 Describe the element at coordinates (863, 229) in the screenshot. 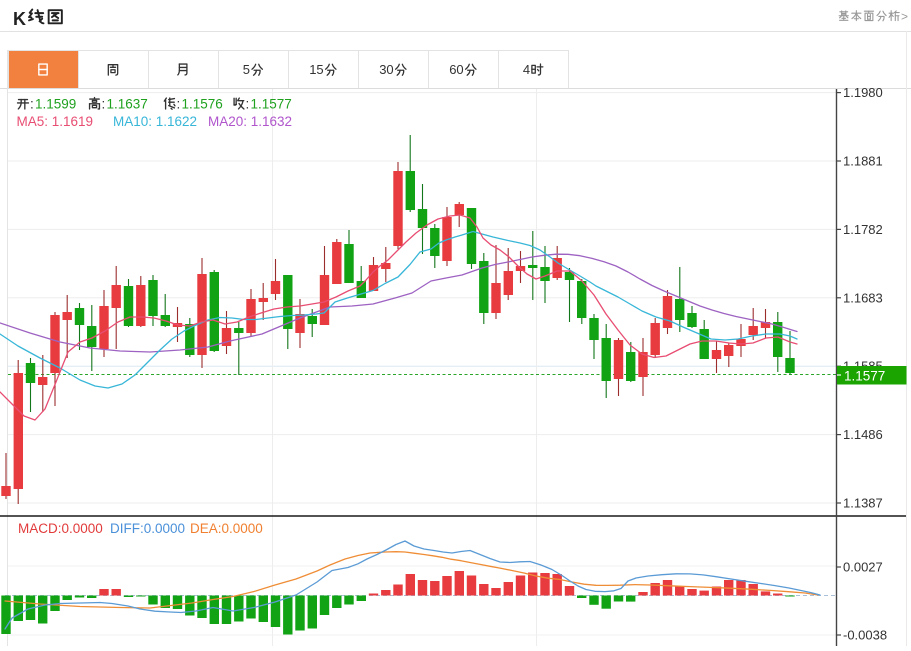

I see `svg-text: 1.1782` at that location.